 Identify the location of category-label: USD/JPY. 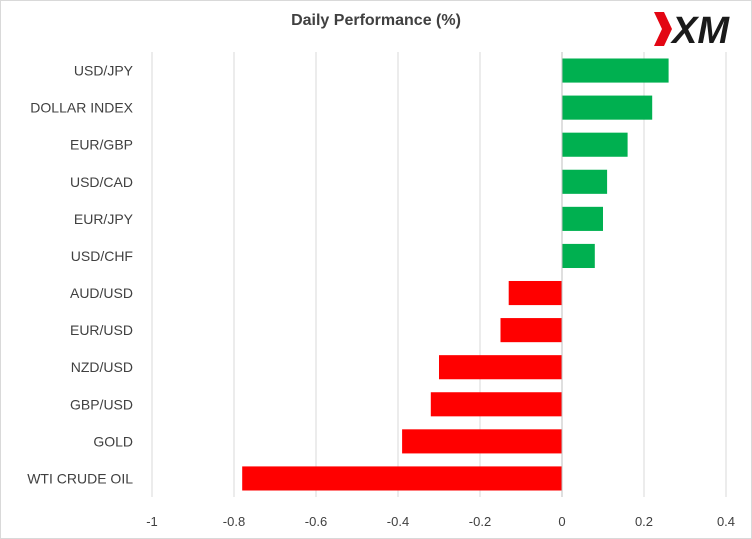
(104, 71).